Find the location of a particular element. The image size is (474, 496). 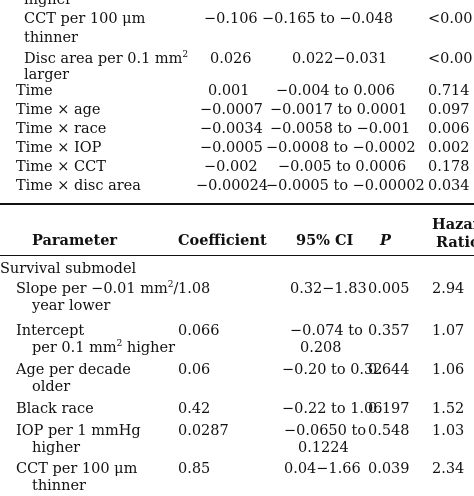

p-value-cell: 0.039 is located at coordinates (389, 469).